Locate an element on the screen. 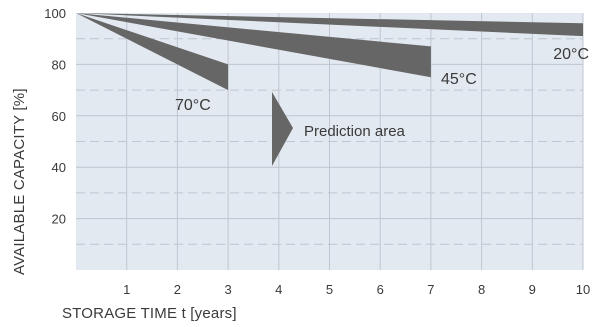 Image resolution: width=598 pixels, height=327 pixels. x-tick-label: 10 is located at coordinates (583, 289).